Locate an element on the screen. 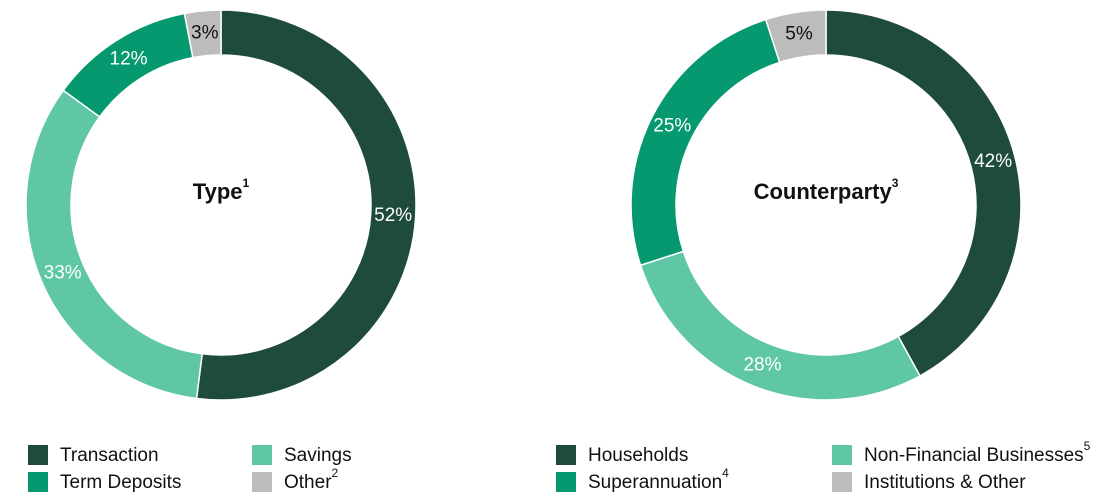  data-label: 12% is located at coordinates (129, 58).